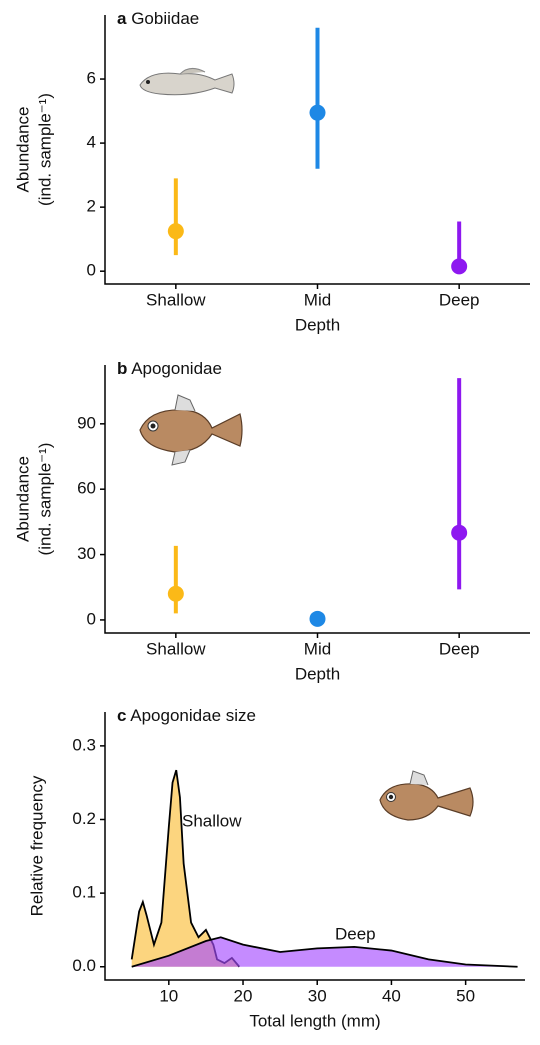 The image size is (540, 1045). I want to click on y-tick-label: 0.1, so click(84, 892).